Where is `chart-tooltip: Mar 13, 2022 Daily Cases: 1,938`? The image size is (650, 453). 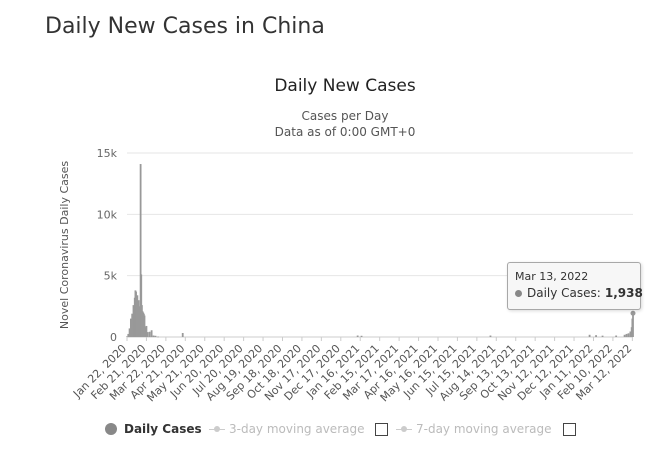 chart-tooltip: Mar 13, 2022 Daily Cases: 1,938 is located at coordinates (575, 286).